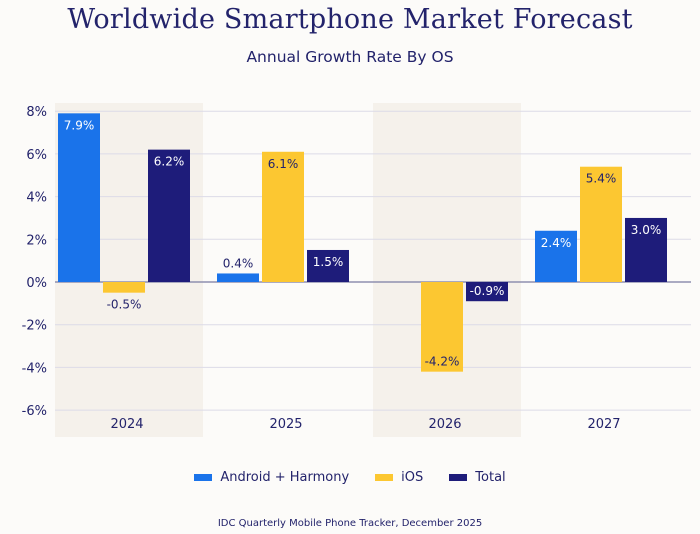 The width and height of the screenshot is (700, 534). I want to click on y-tick-label: 2%, so click(36, 240).